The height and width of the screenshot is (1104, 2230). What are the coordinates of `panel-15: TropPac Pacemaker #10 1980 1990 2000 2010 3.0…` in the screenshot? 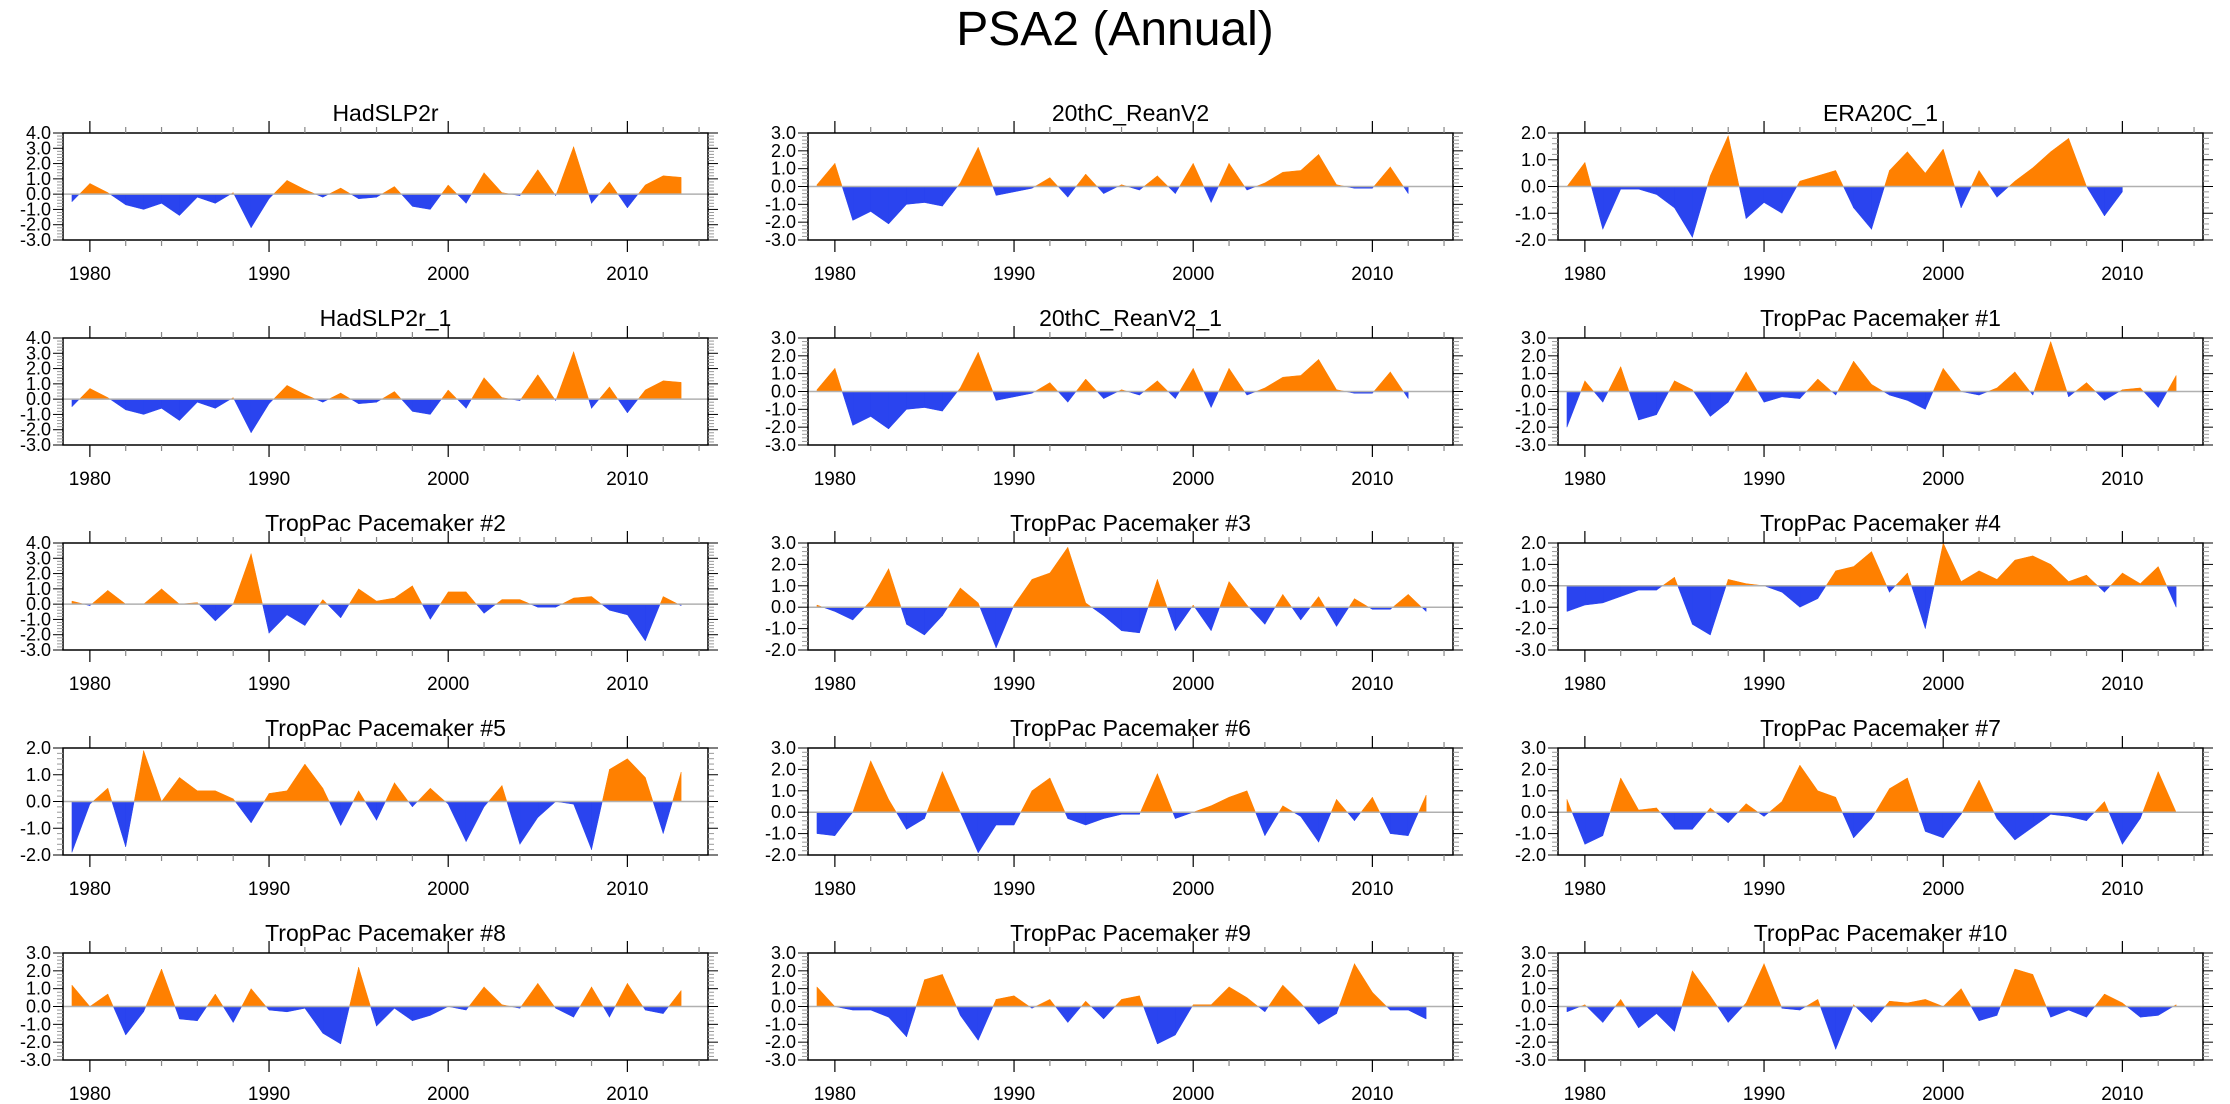 It's located at (1864, 1012).